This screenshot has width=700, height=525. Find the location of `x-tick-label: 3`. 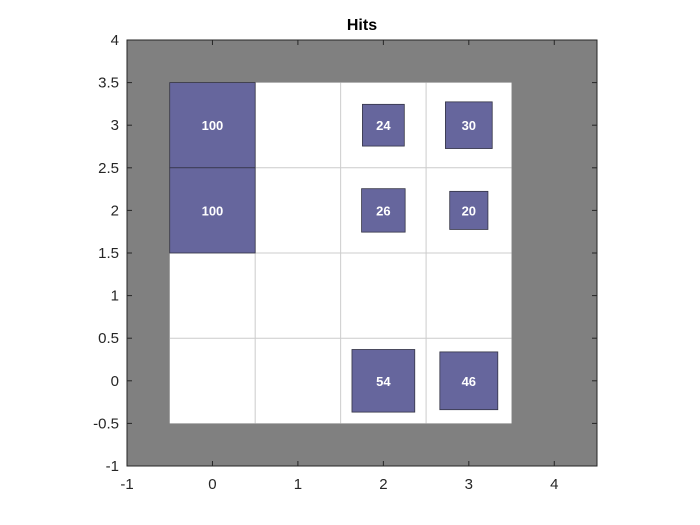

x-tick-label: 3 is located at coordinates (469, 484).